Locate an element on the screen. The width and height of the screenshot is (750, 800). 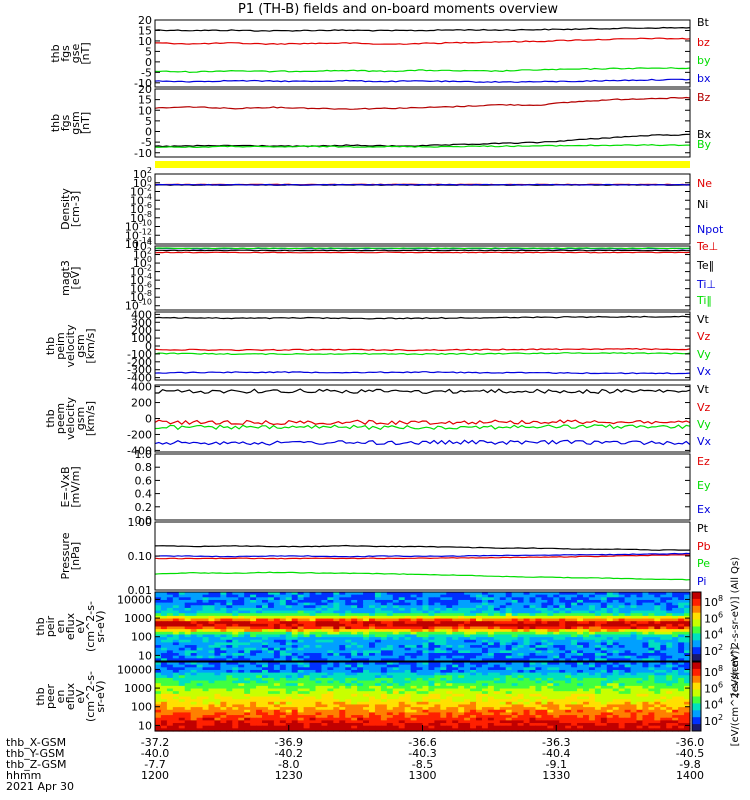
y-tick-label: -10 is located at coordinates (143, 83).